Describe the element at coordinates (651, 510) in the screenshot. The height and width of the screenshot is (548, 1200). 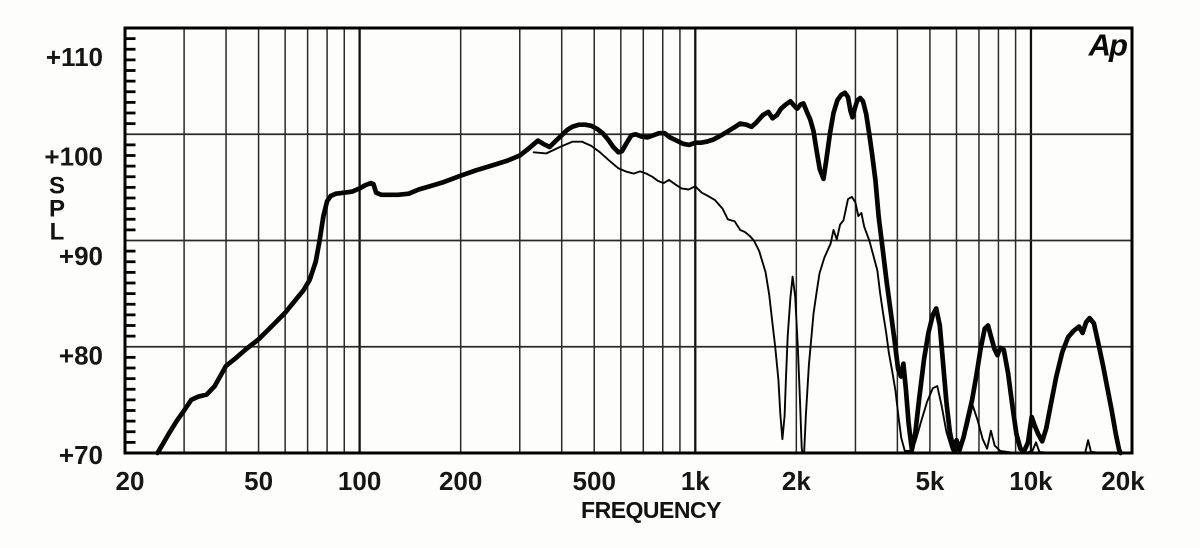
I see `x-axis-title: FREQUENCY` at that location.